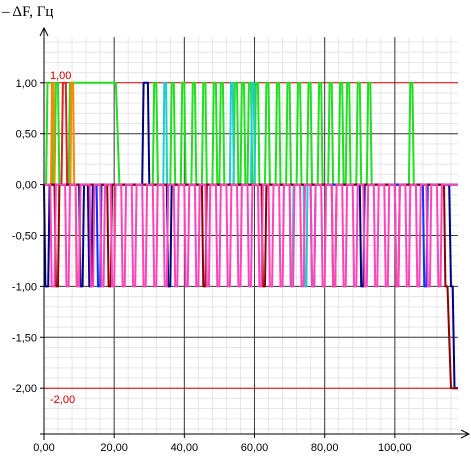 Image resolution: width=471 pixels, height=461 pixels. What do you see at coordinates (44, 31) in the screenshot?
I see `y-axis-arrow` at bounding box center [44, 31].